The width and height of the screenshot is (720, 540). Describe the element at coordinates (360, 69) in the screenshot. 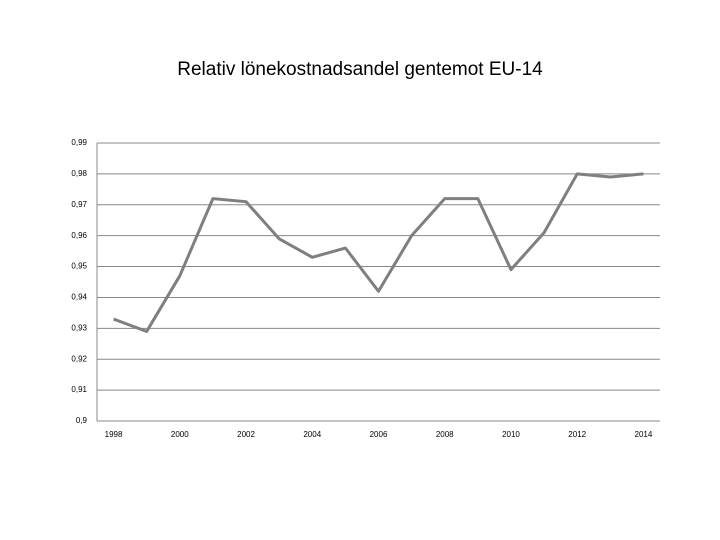

I see `chart-title: Relativ lönekostnadsandel gentemot EU-14` at that location.